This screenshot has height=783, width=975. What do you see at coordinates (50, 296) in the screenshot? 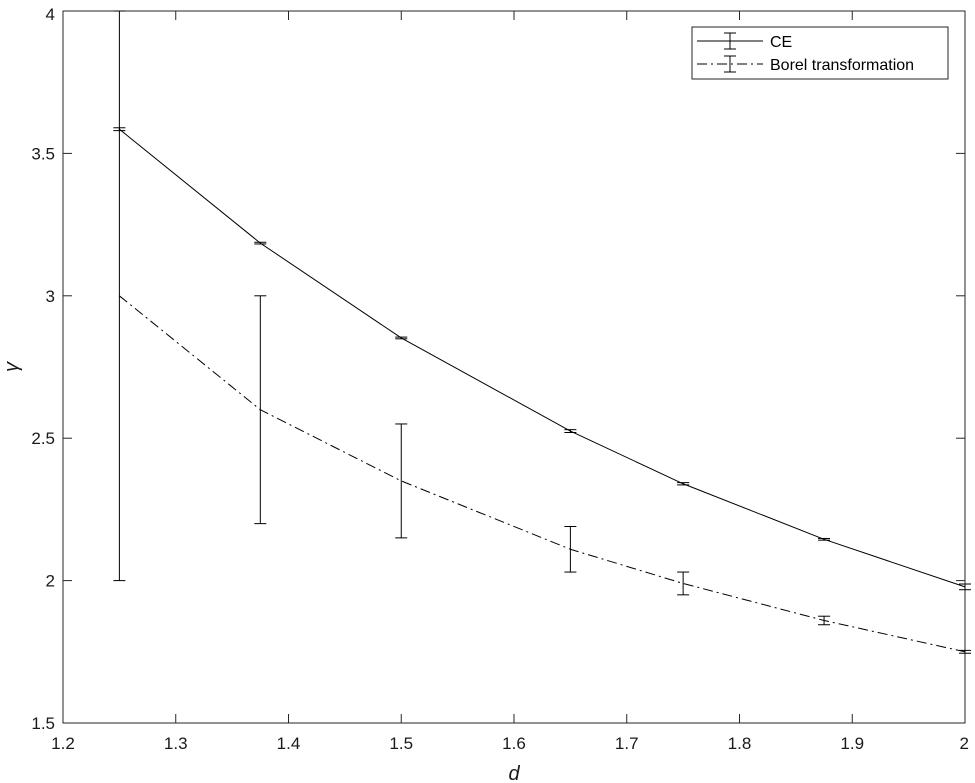
I see `y-tick-label: 3` at bounding box center [50, 296].